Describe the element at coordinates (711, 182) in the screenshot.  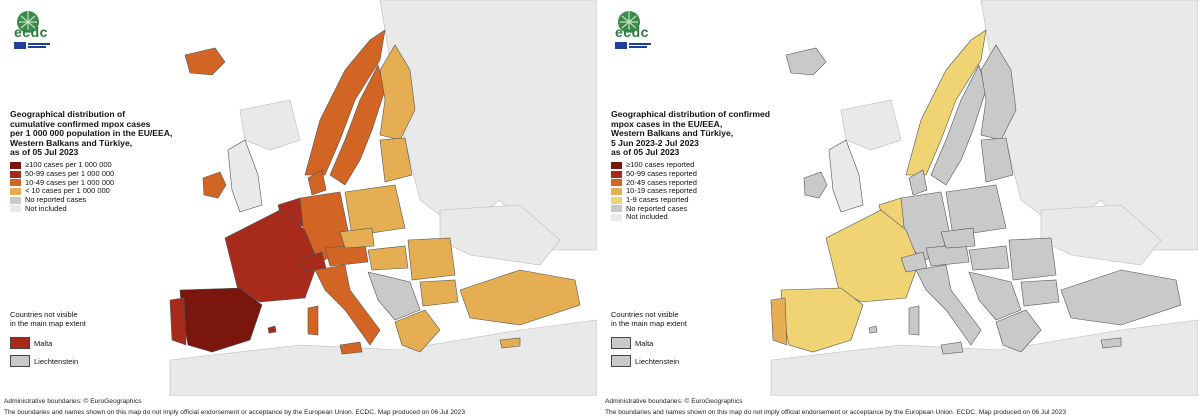
I see `legend-item: 20-49 cases reported` at that location.